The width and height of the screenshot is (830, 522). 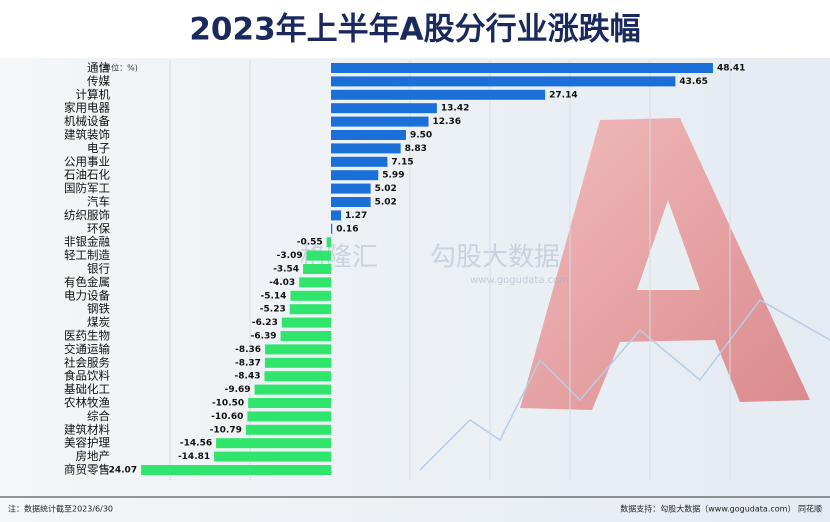 I want to click on category-label: 电子, so click(x=98, y=148).